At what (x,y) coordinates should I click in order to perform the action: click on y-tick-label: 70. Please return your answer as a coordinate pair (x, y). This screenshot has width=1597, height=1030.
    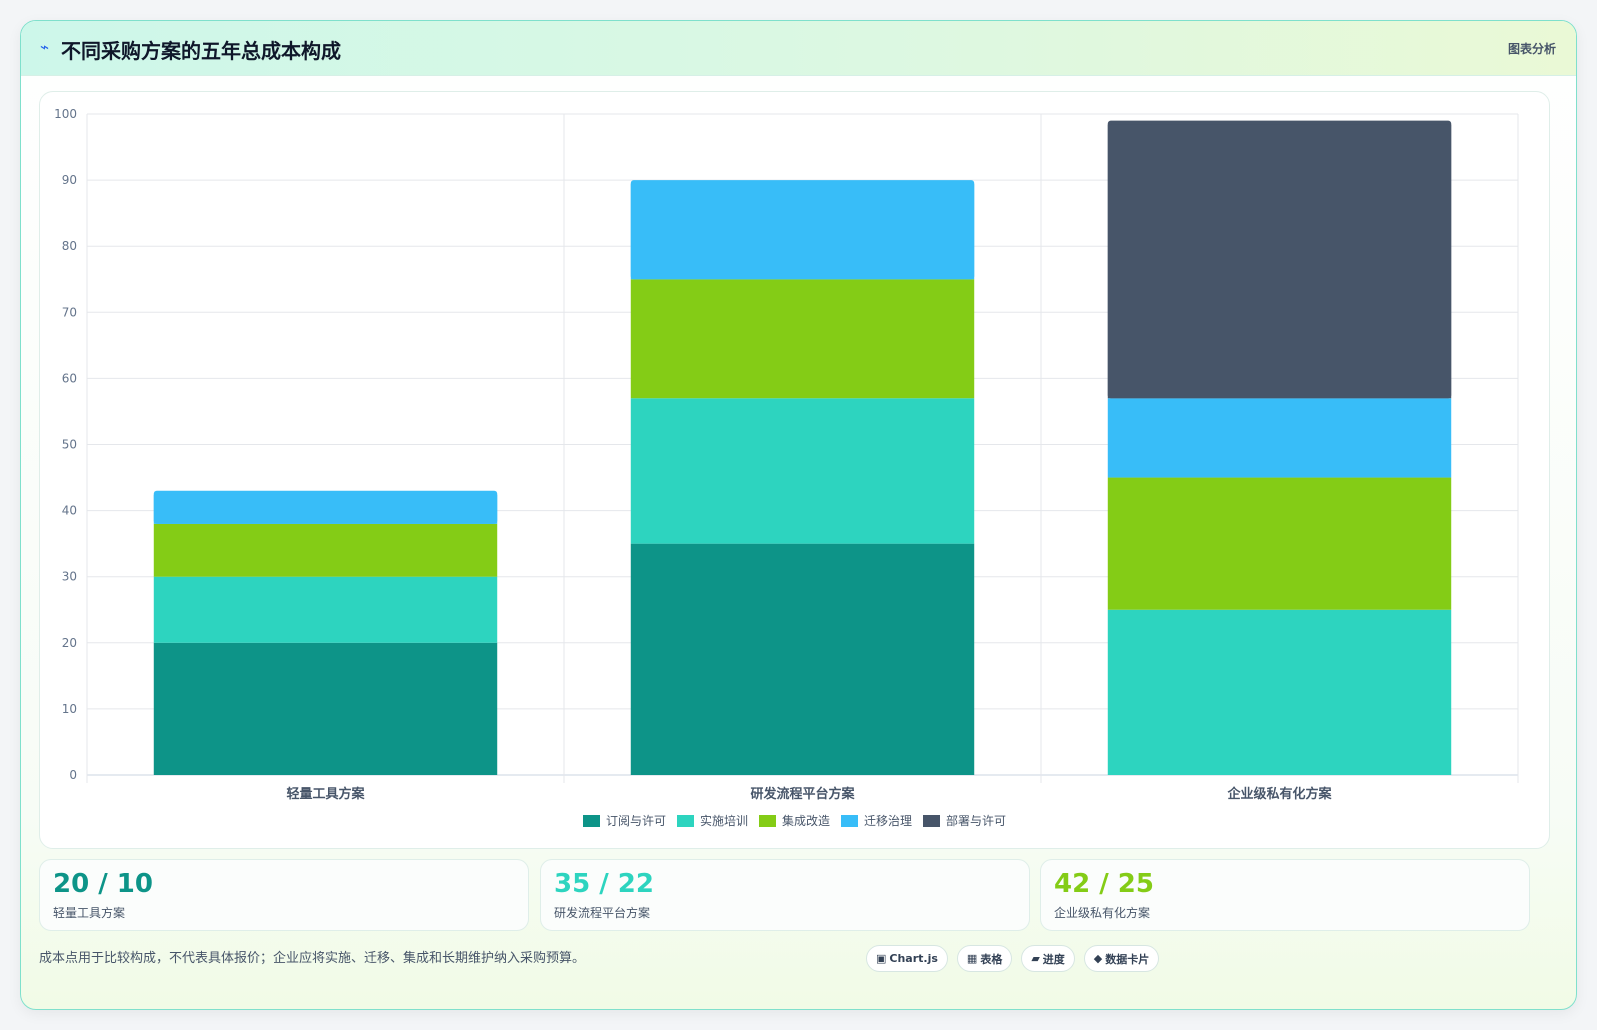
    Looking at the image, I should click on (69, 312).